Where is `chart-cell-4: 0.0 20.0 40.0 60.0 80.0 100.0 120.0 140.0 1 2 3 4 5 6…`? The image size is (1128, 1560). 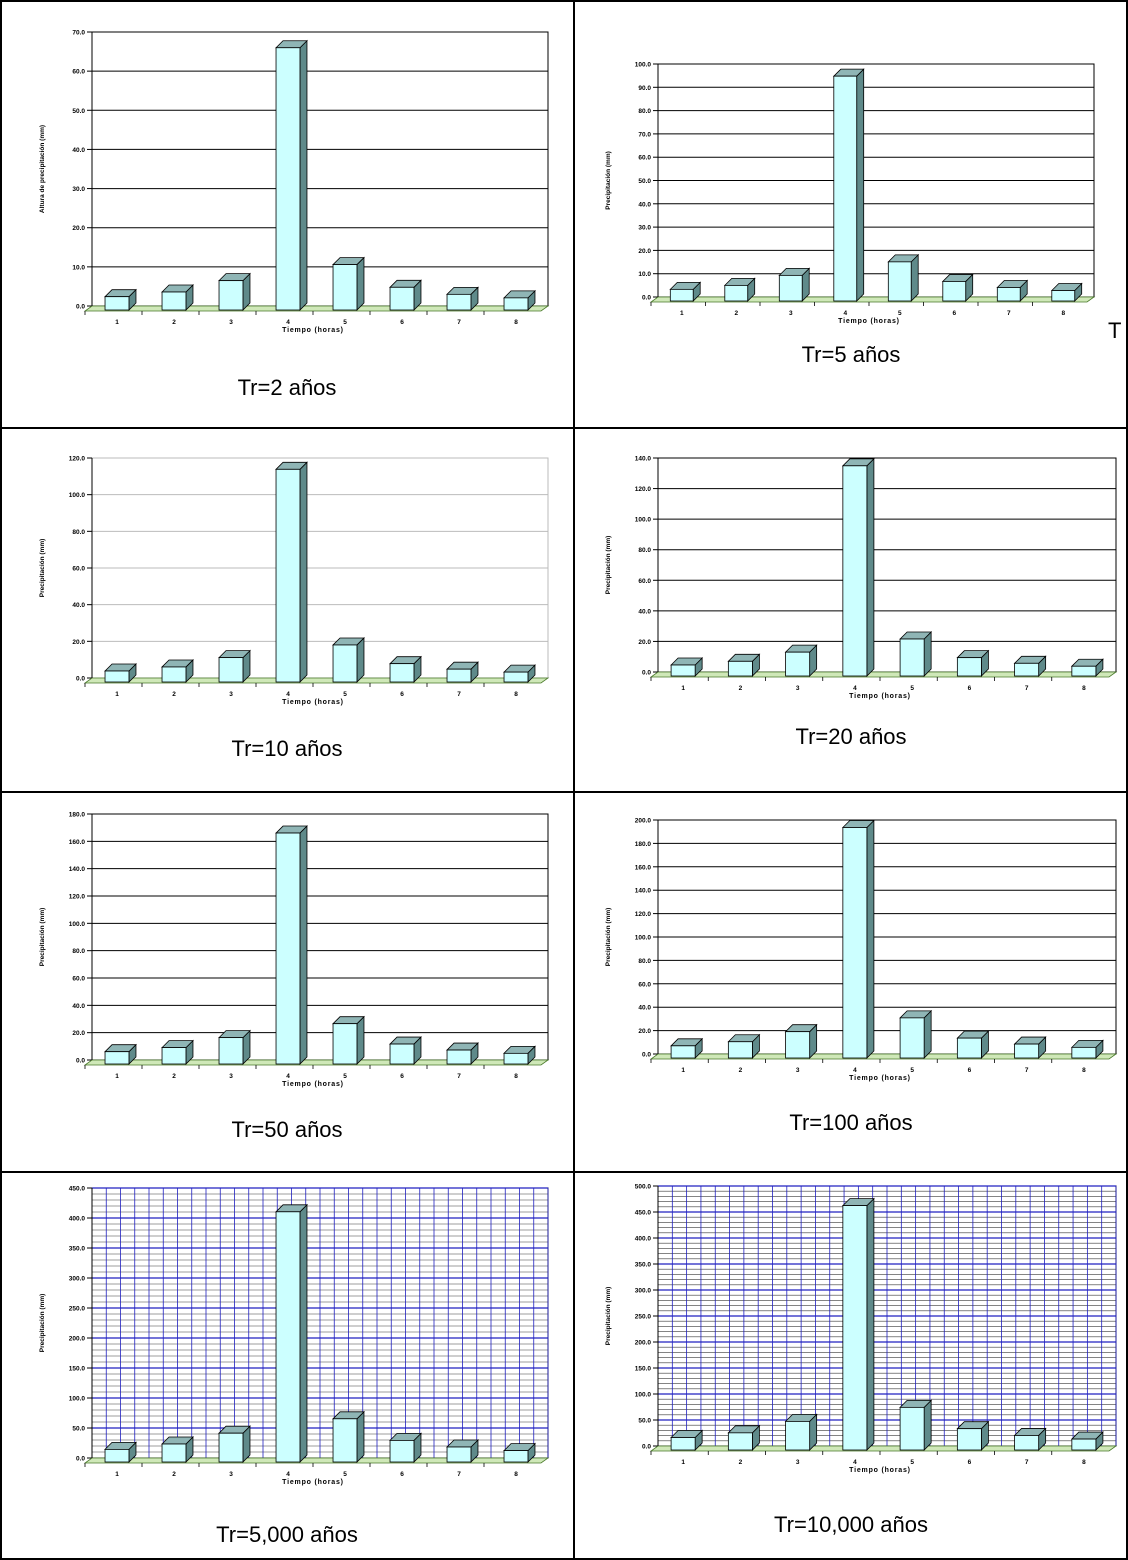
chart-cell-4: 0.0 20.0 40.0 60.0 80.0 100.0 120.0 140.0 1 2 3 4 5 6… is located at coordinates (851, 610).